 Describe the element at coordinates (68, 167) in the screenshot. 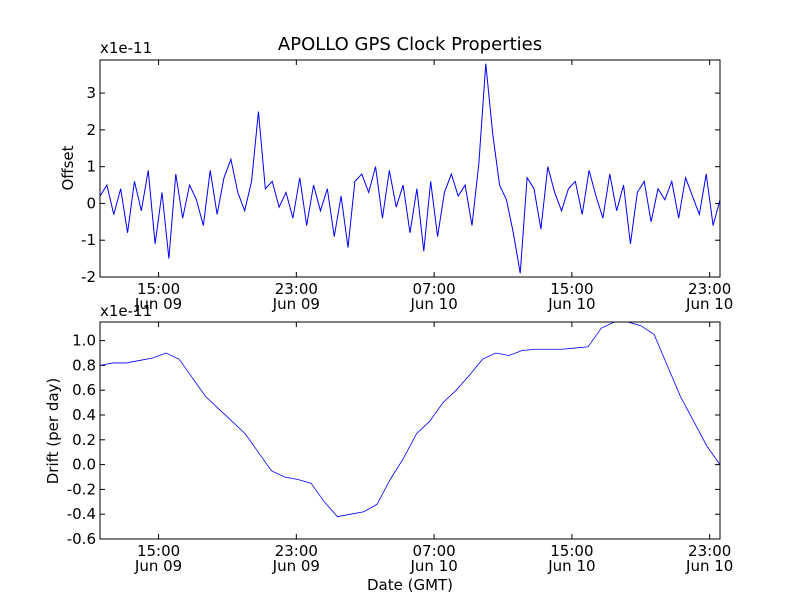

I see `offset-y-axis-label: Offset` at that location.